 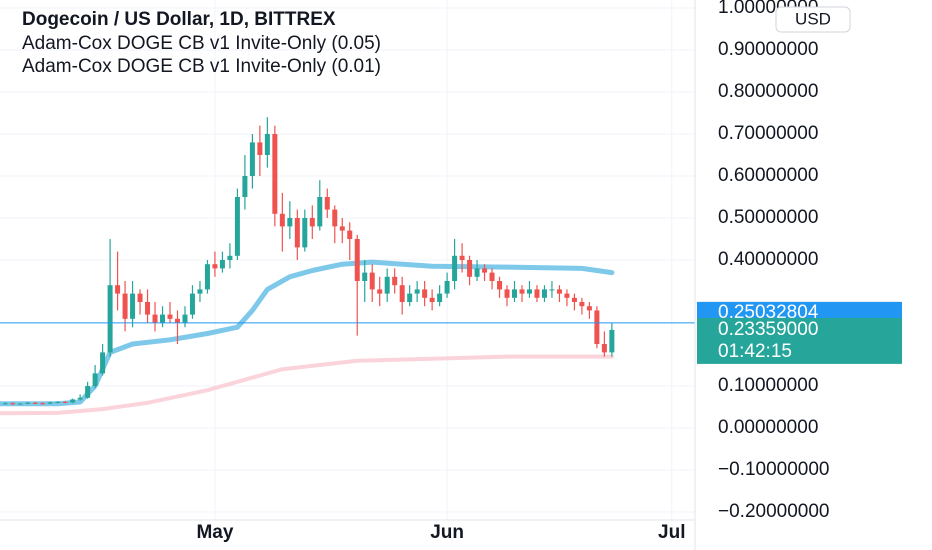 What do you see at coordinates (768, 217) in the screenshot?
I see `y-tick-label: 0.50000000` at bounding box center [768, 217].